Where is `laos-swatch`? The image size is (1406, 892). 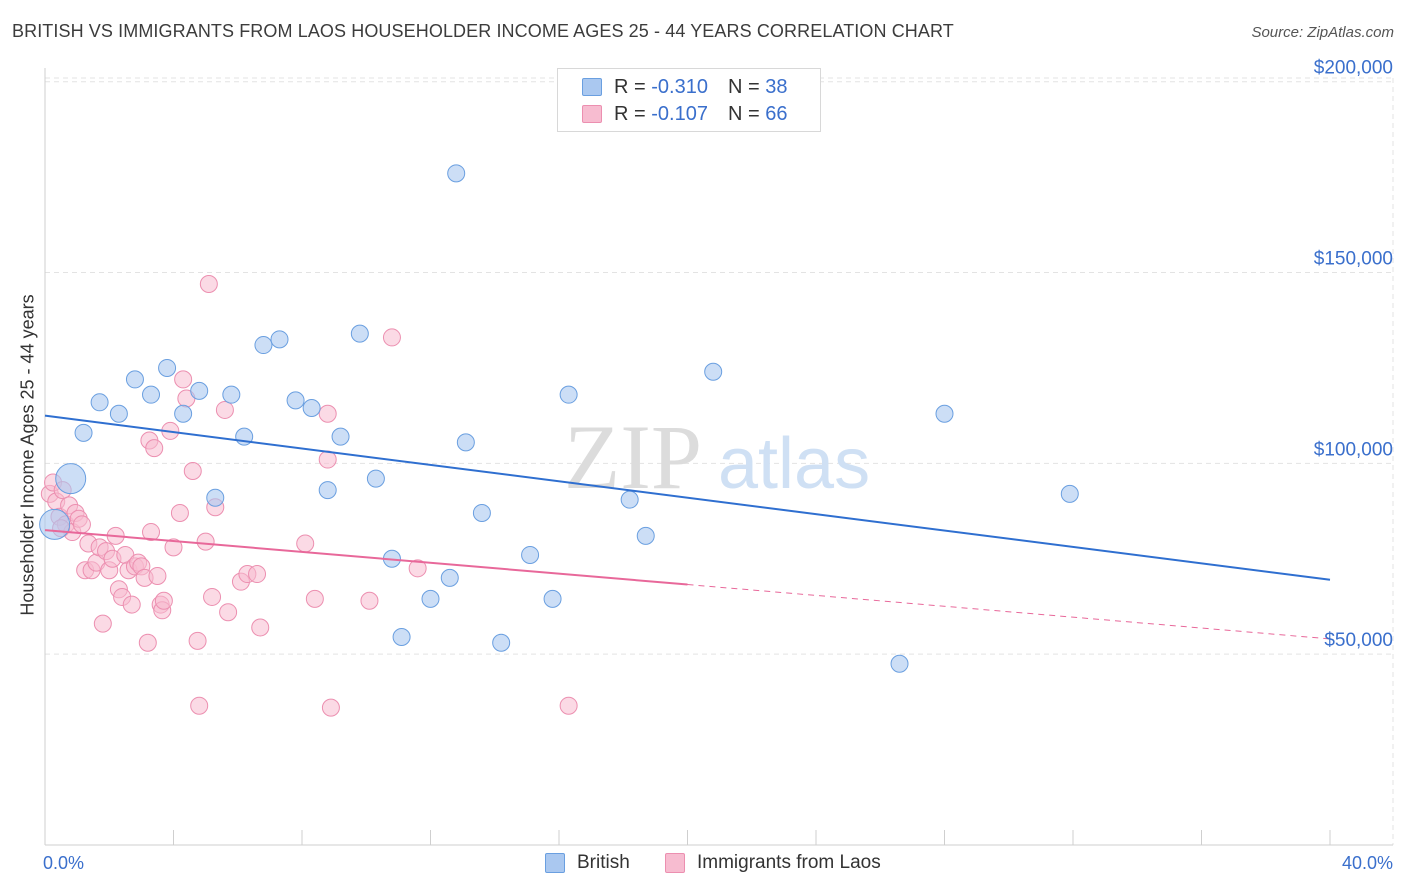 laos-swatch is located at coordinates (592, 114).